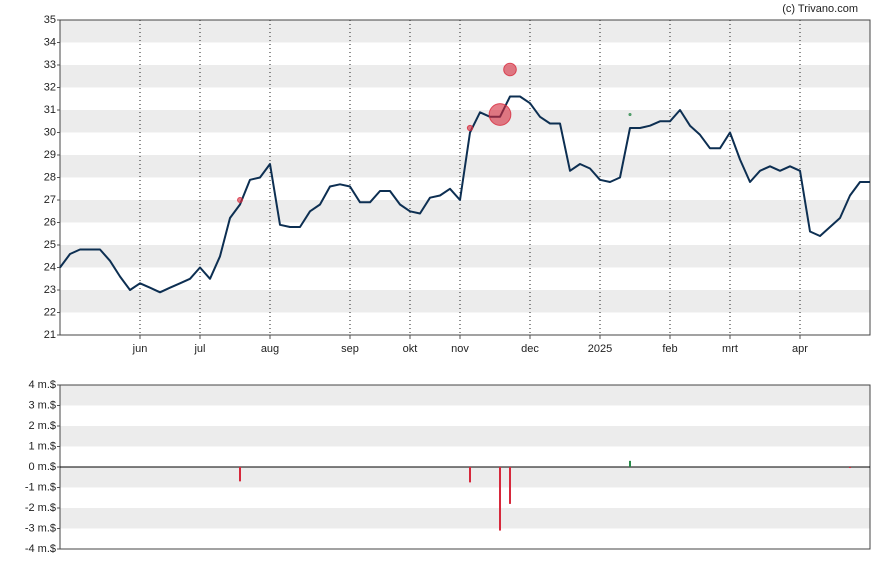 The image size is (888, 565). What do you see at coordinates (270, 349) in the screenshot?
I see `x-tick-label: aug` at bounding box center [270, 349].